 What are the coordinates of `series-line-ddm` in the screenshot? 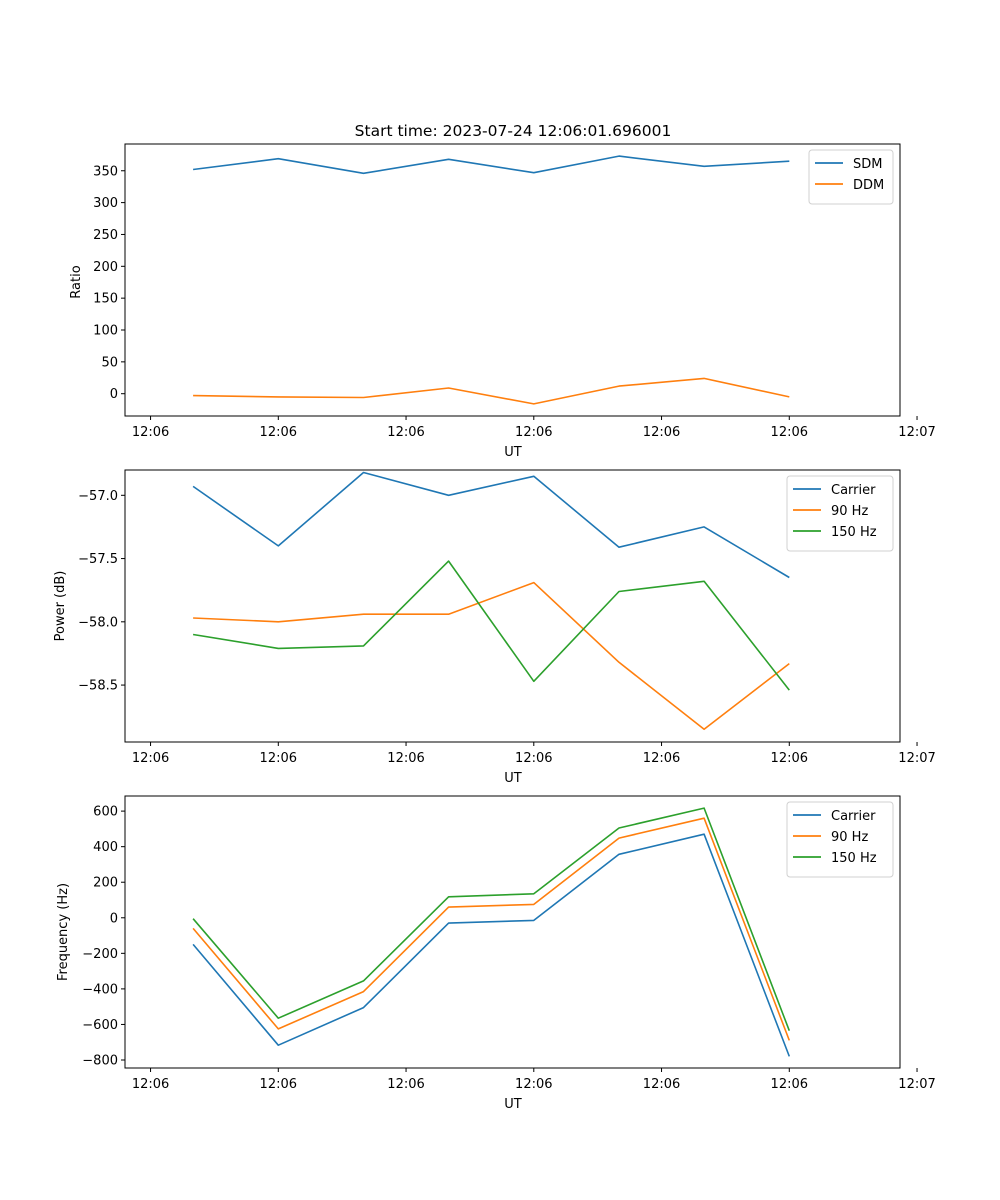 It's located at (491, 391).